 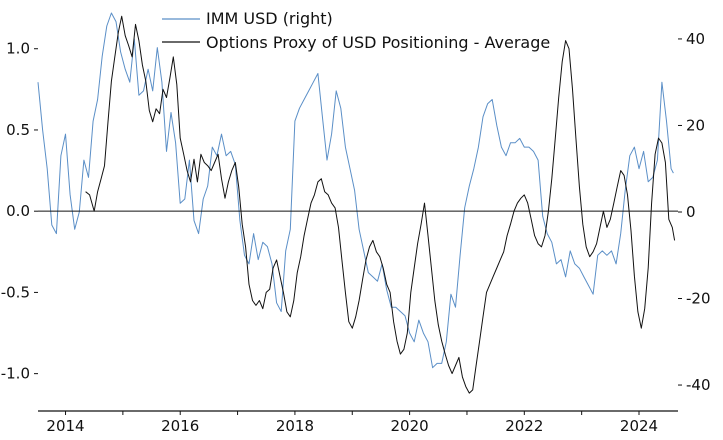 I want to click on left-y-tick-label: -1.0, so click(x=15, y=374).